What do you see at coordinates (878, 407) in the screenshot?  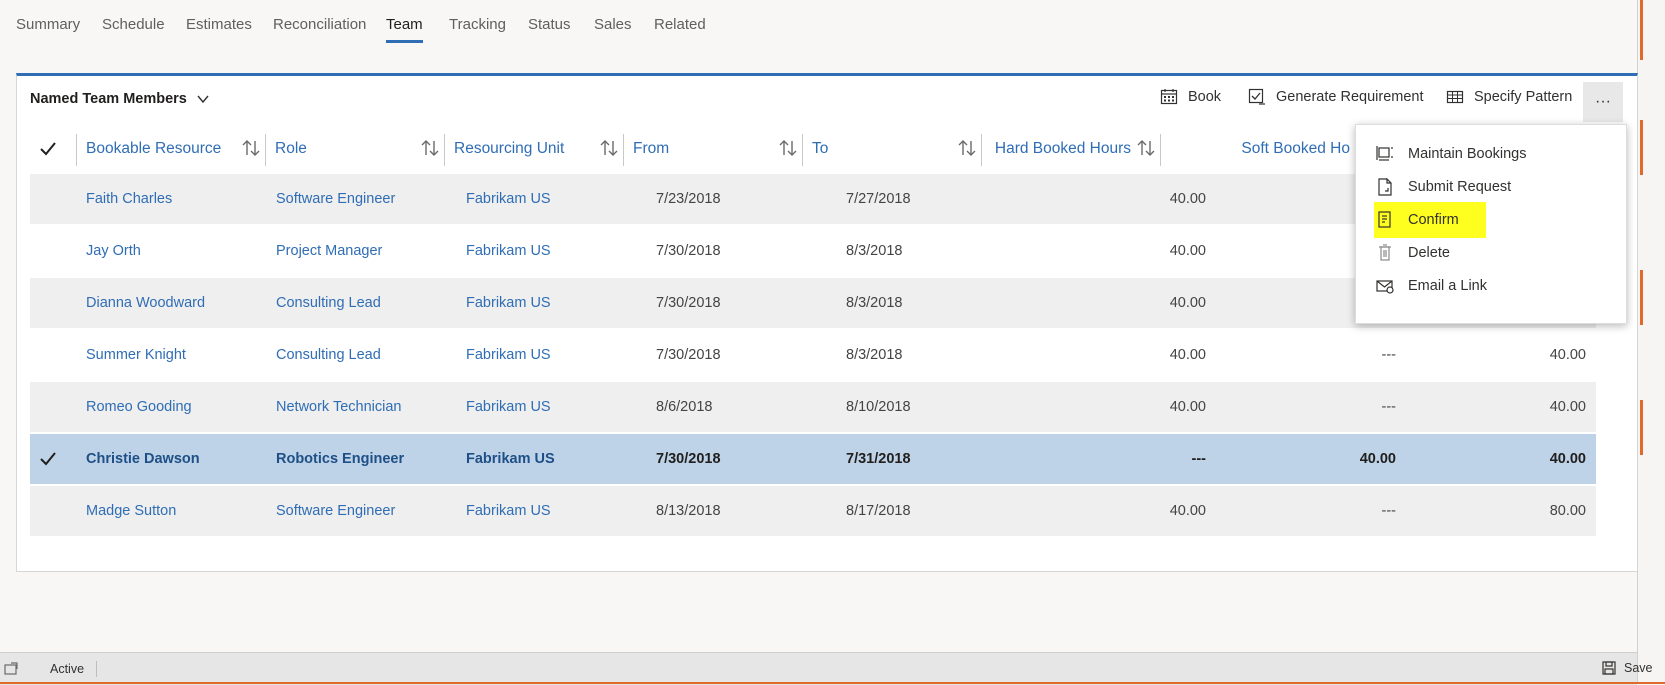 I see `cell-to: 8/10/2018` at bounding box center [878, 407].